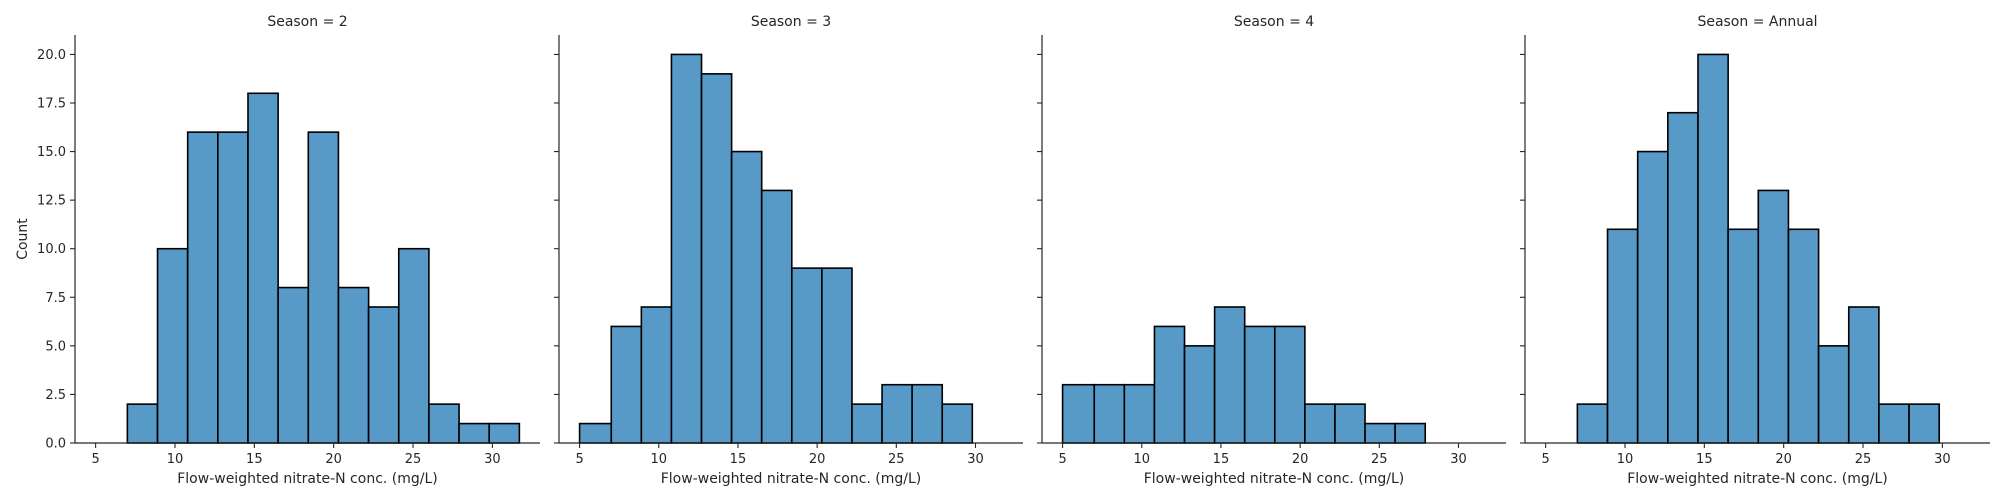  Describe the element at coordinates (51, 249) in the screenshot. I see `y-tick-label: 10.0` at that location.